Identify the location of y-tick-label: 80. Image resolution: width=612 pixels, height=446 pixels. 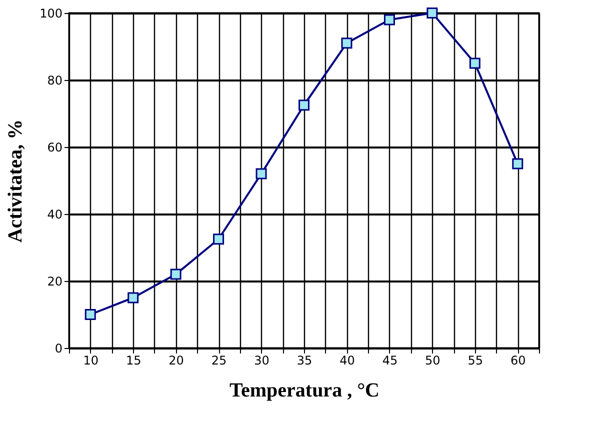
(54, 81).